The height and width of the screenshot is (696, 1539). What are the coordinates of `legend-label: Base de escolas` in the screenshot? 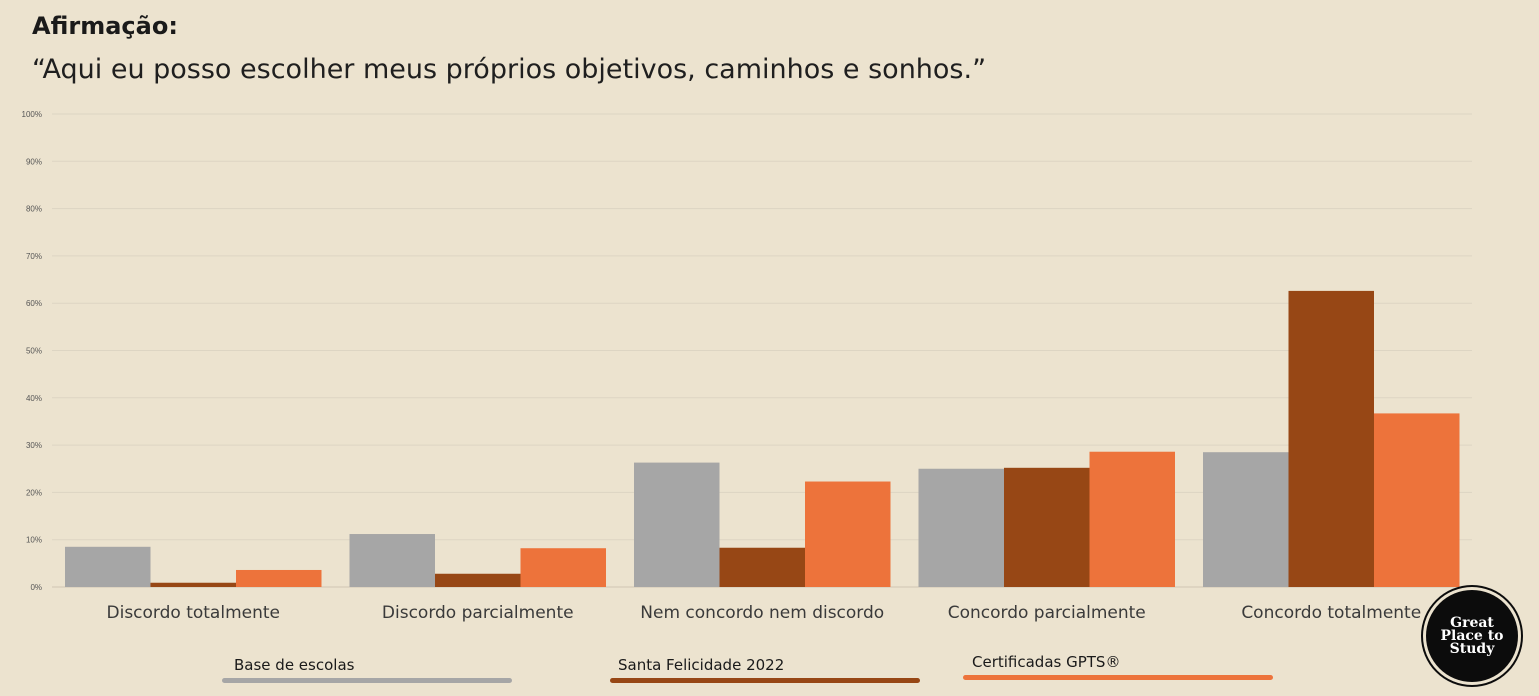 It's located at (294, 665).